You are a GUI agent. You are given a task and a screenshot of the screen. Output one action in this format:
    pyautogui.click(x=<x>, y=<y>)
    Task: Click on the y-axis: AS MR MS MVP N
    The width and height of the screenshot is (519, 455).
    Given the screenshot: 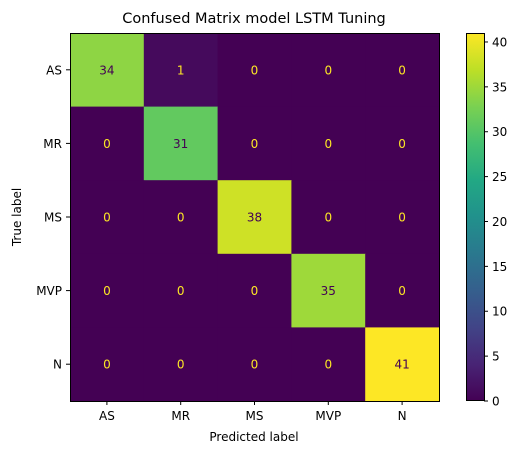 What is the action you would take?
    pyautogui.click(x=53, y=217)
    